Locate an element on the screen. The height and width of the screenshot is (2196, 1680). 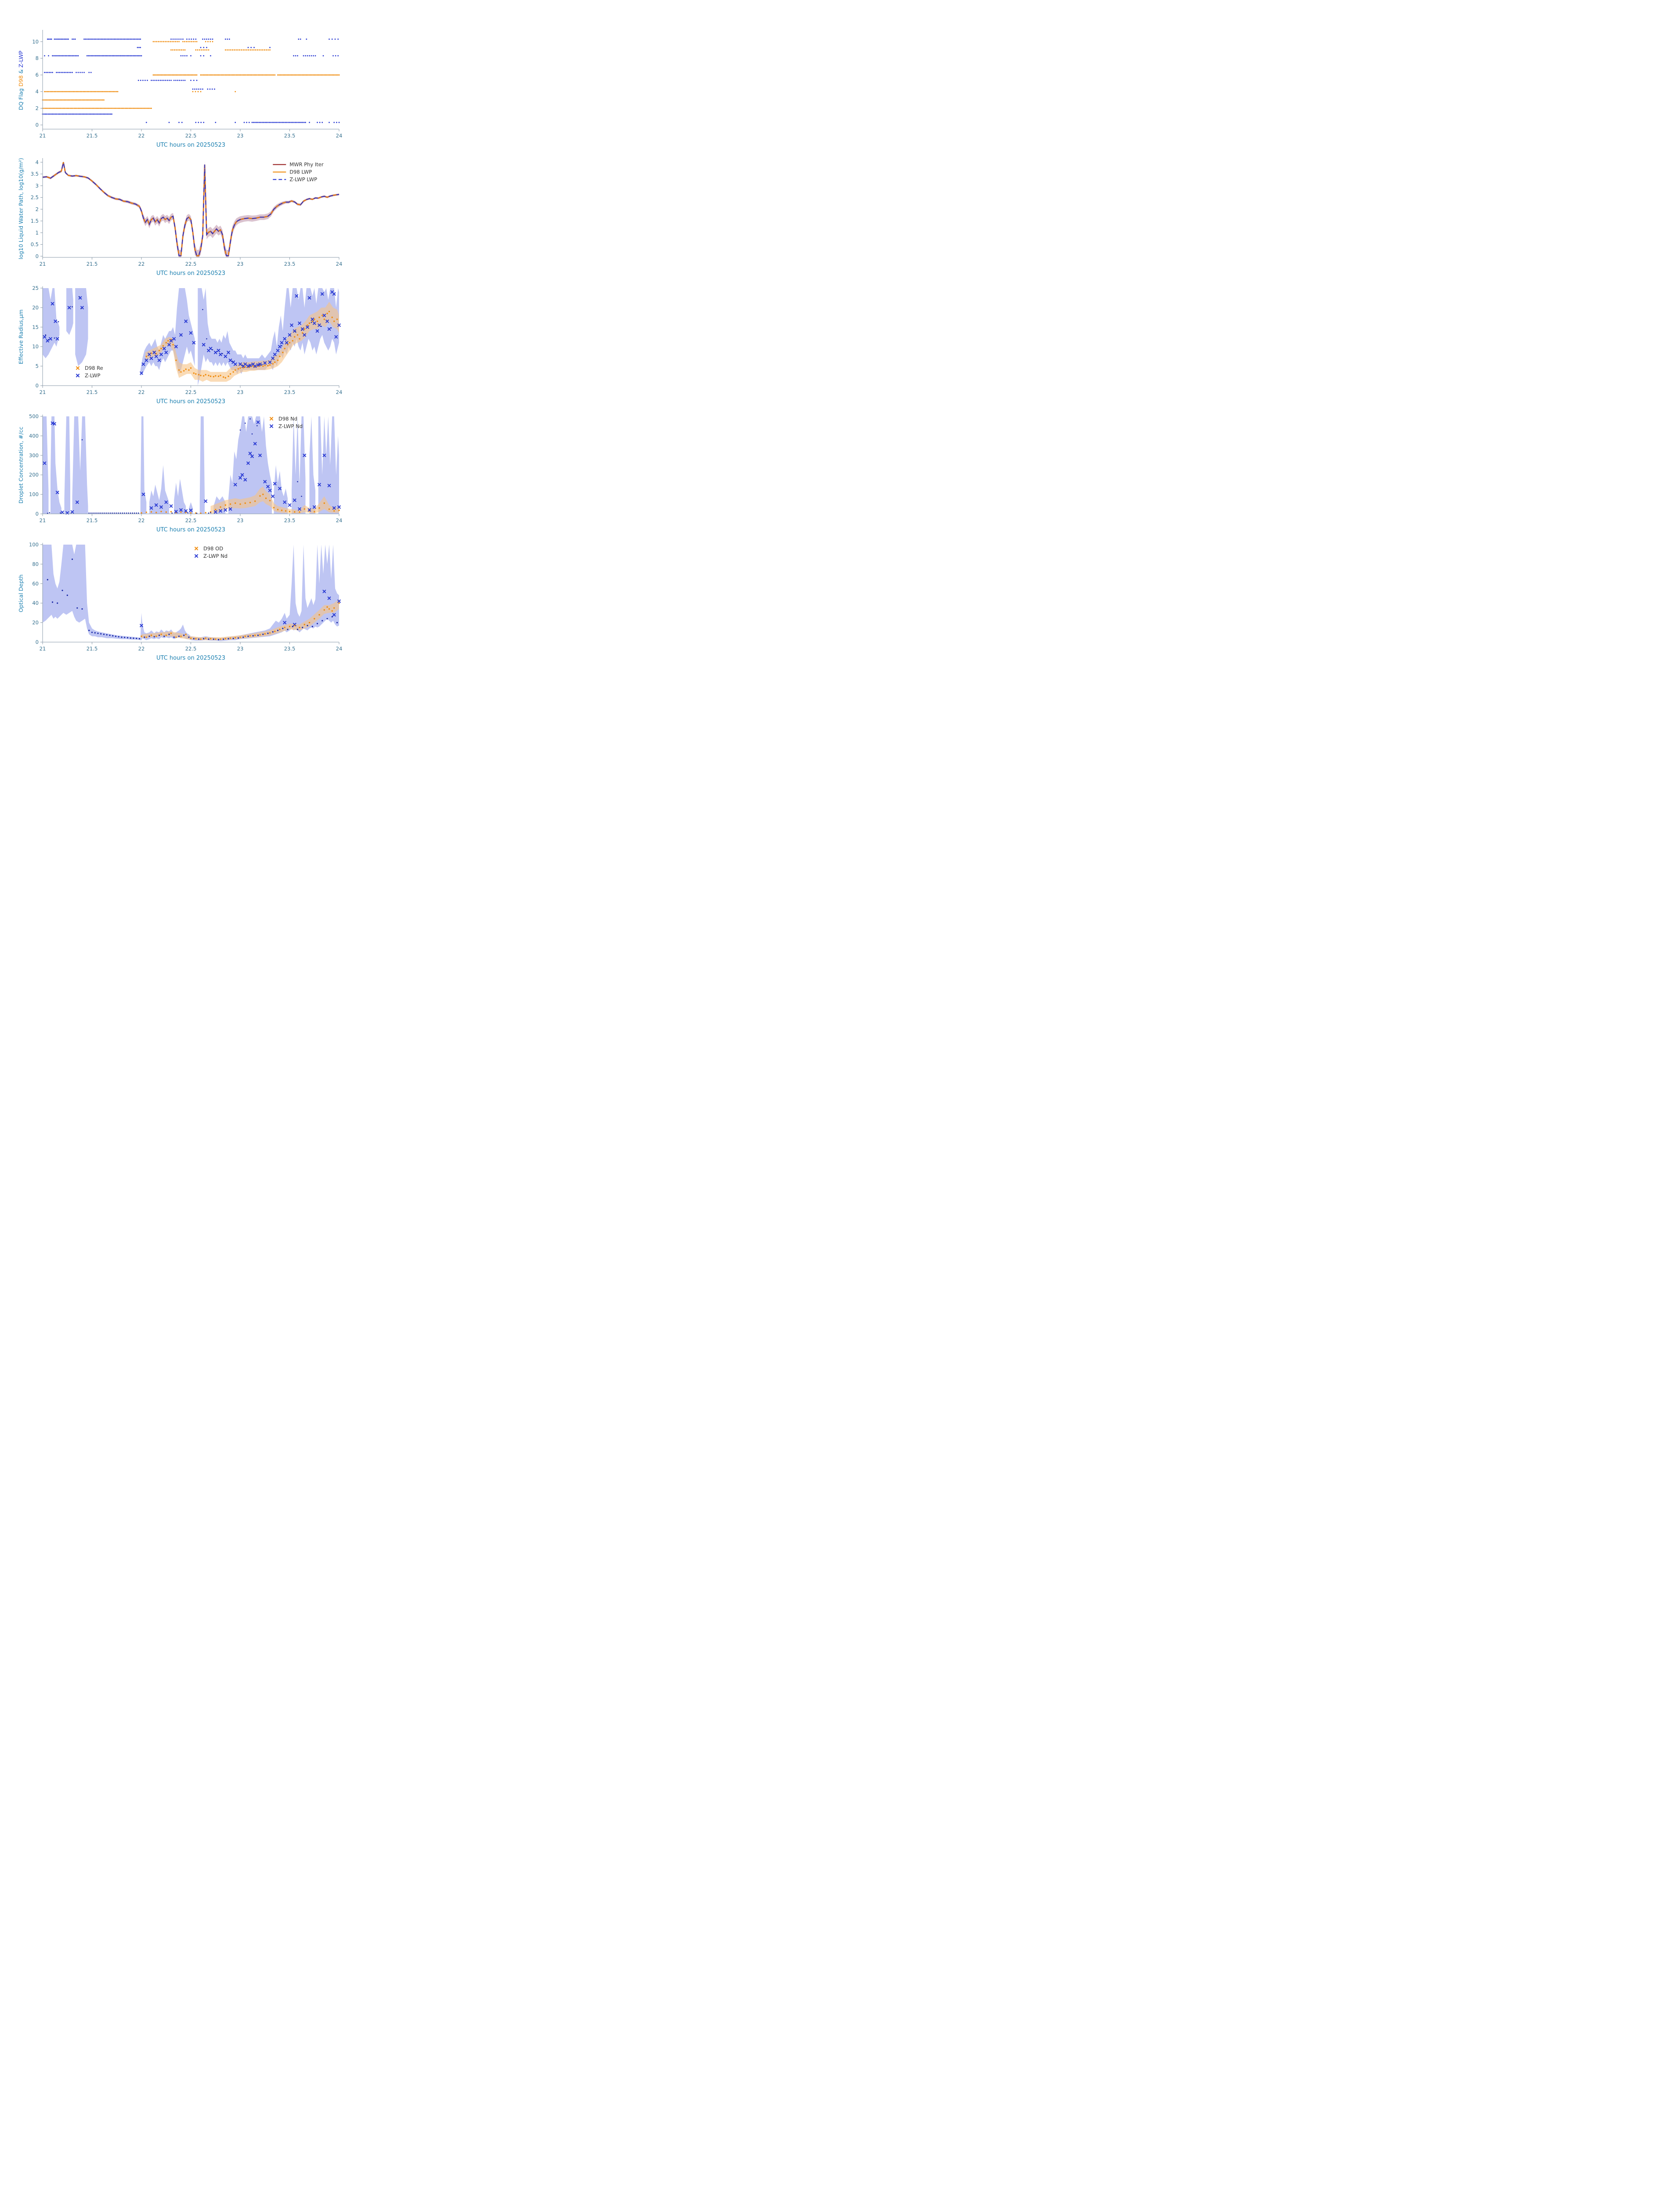
y-tick-label: 200 is located at coordinates (34, 475).